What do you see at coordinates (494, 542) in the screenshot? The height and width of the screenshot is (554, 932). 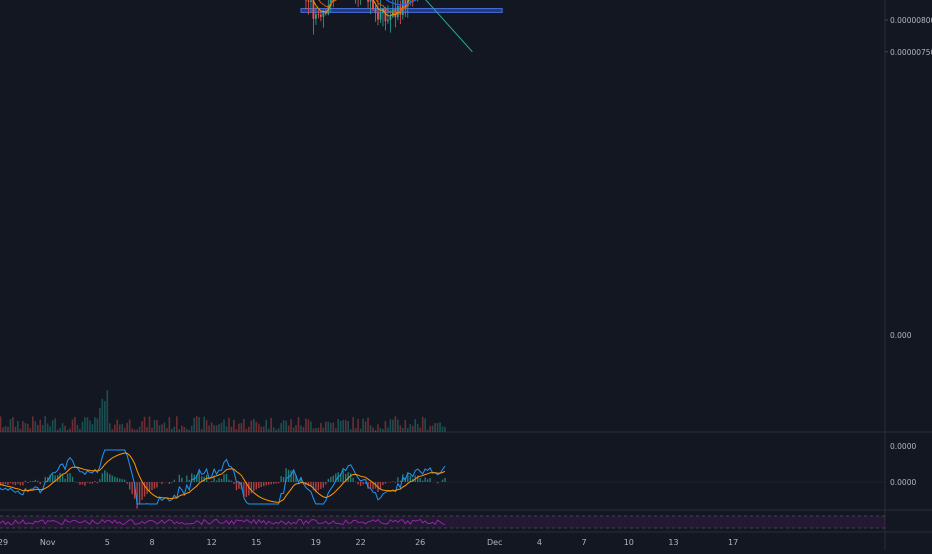 I see `time-tick-label: Dec` at bounding box center [494, 542].